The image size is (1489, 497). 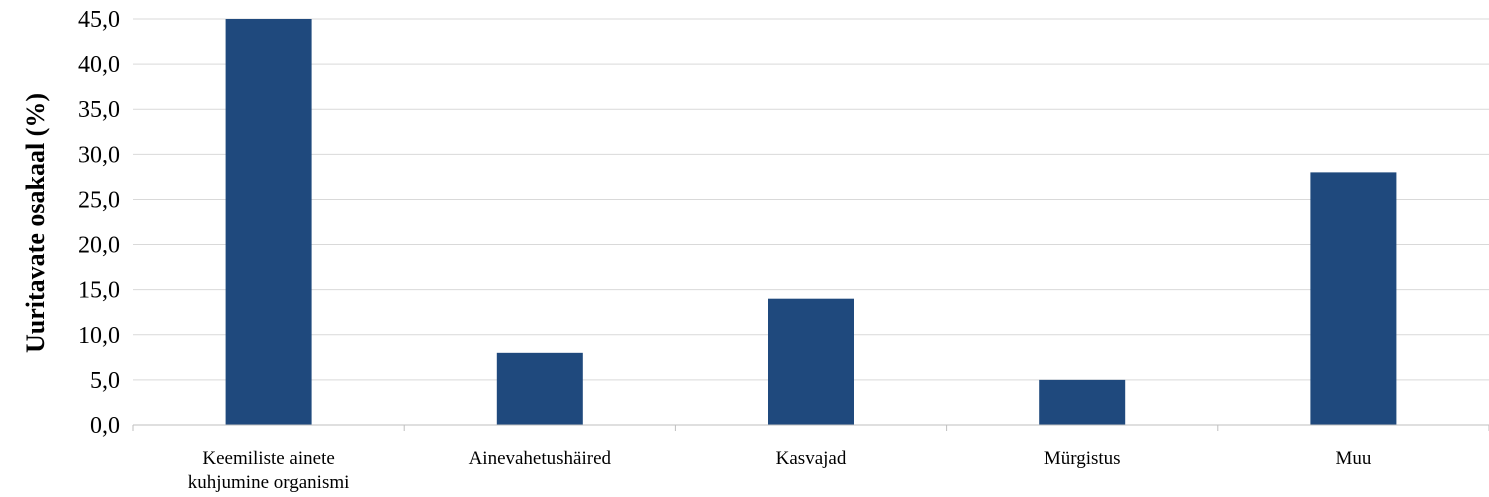 What do you see at coordinates (99, 65) in the screenshot?
I see `y-tick-label: 40,0` at bounding box center [99, 65].